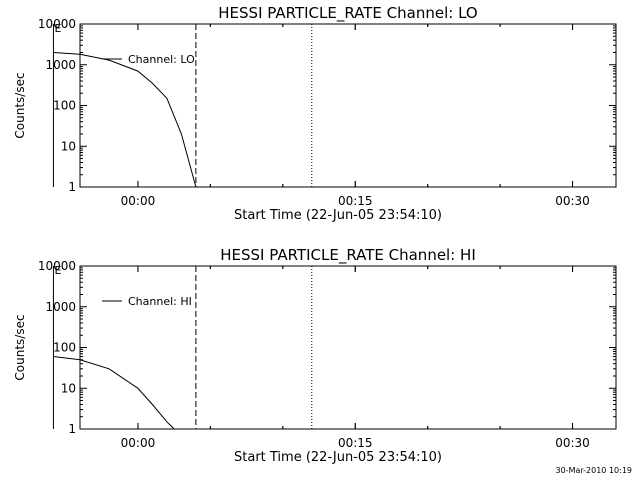  I want to click on timestamp-stamp: 30-Mar-2010 10:19, so click(594, 470).